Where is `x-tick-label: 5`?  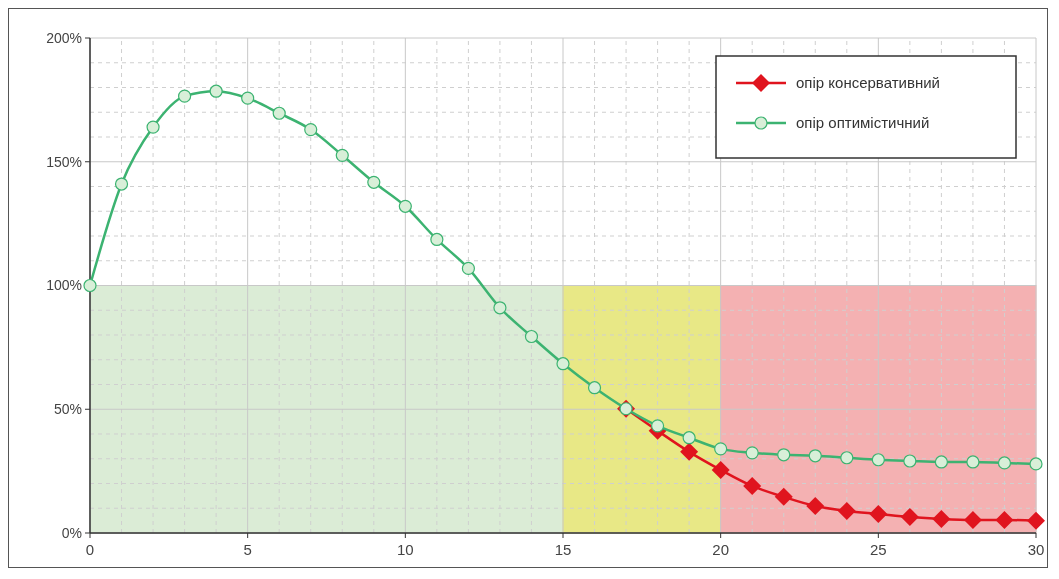 x-tick-label: 5 is located at coordinates (247, 549).